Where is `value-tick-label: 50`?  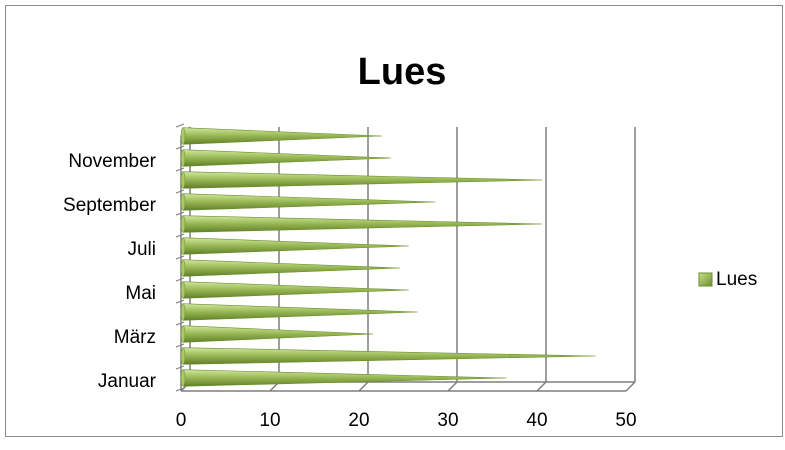 value-tick-label: 50 is located at coordinates (625, 420).